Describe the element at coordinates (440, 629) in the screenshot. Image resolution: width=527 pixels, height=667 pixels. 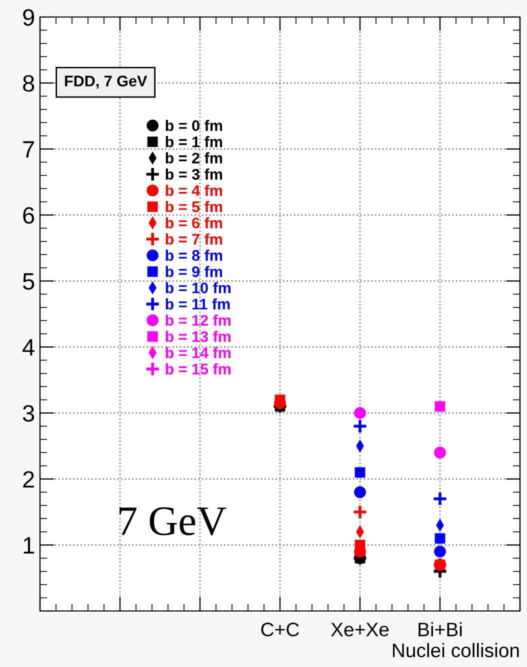
I see `x-tick-label: Bi+Bi` at that location.